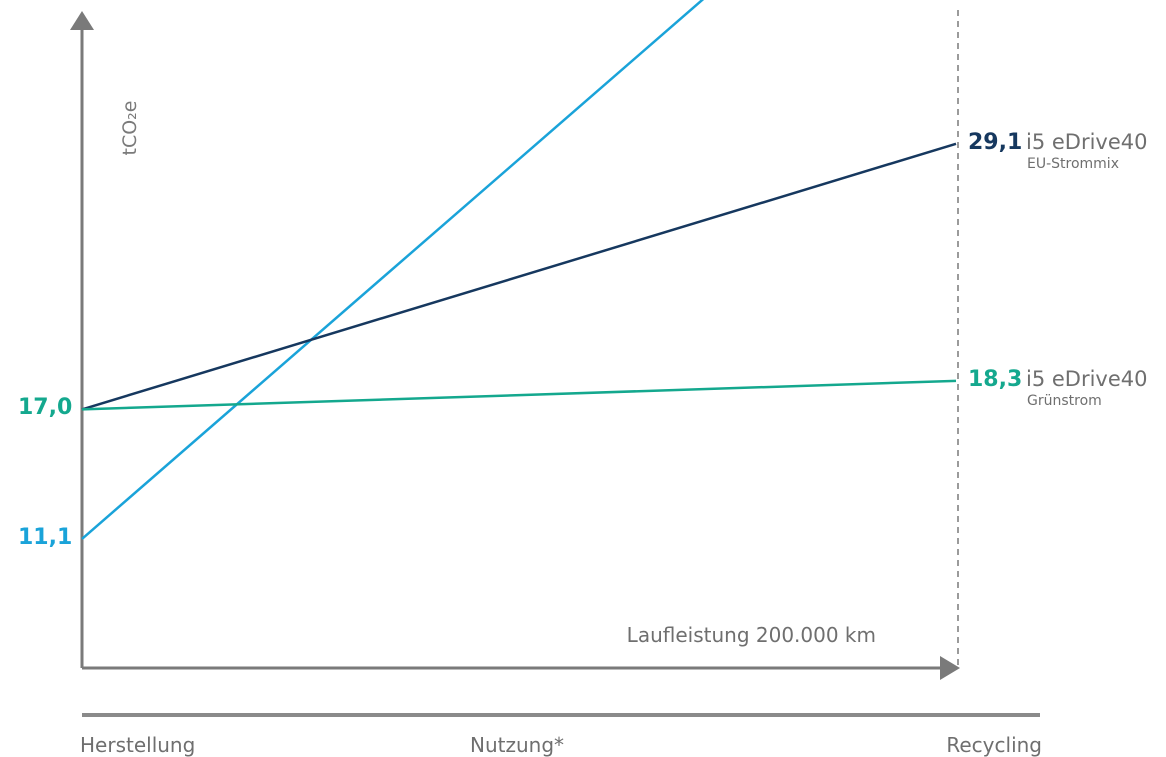 Image resolution: width=1166 pixels, height=757 pixels. Describe the element at coordinates (995, 379) in the screenshot. I see `end-value-label-3: 18,3` at that location.